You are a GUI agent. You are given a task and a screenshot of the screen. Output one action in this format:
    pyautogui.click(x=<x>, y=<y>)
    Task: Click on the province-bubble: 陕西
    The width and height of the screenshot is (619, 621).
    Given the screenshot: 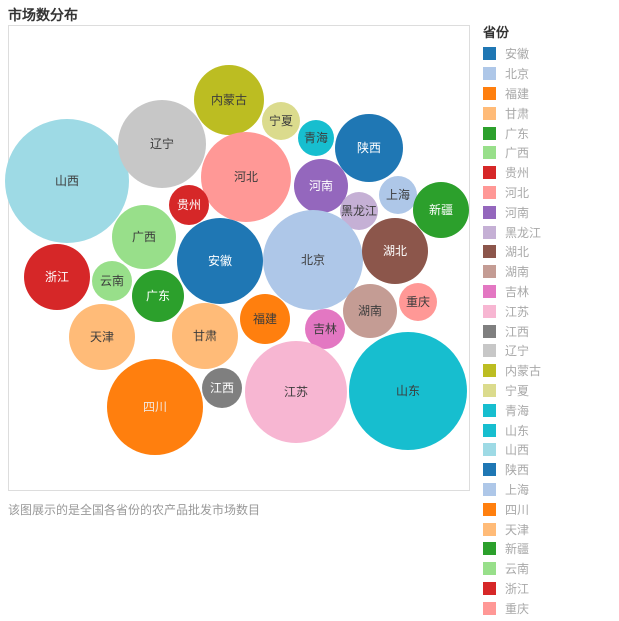 What is the action you would take?
    pyautogui.click(x=369, y=148)
    